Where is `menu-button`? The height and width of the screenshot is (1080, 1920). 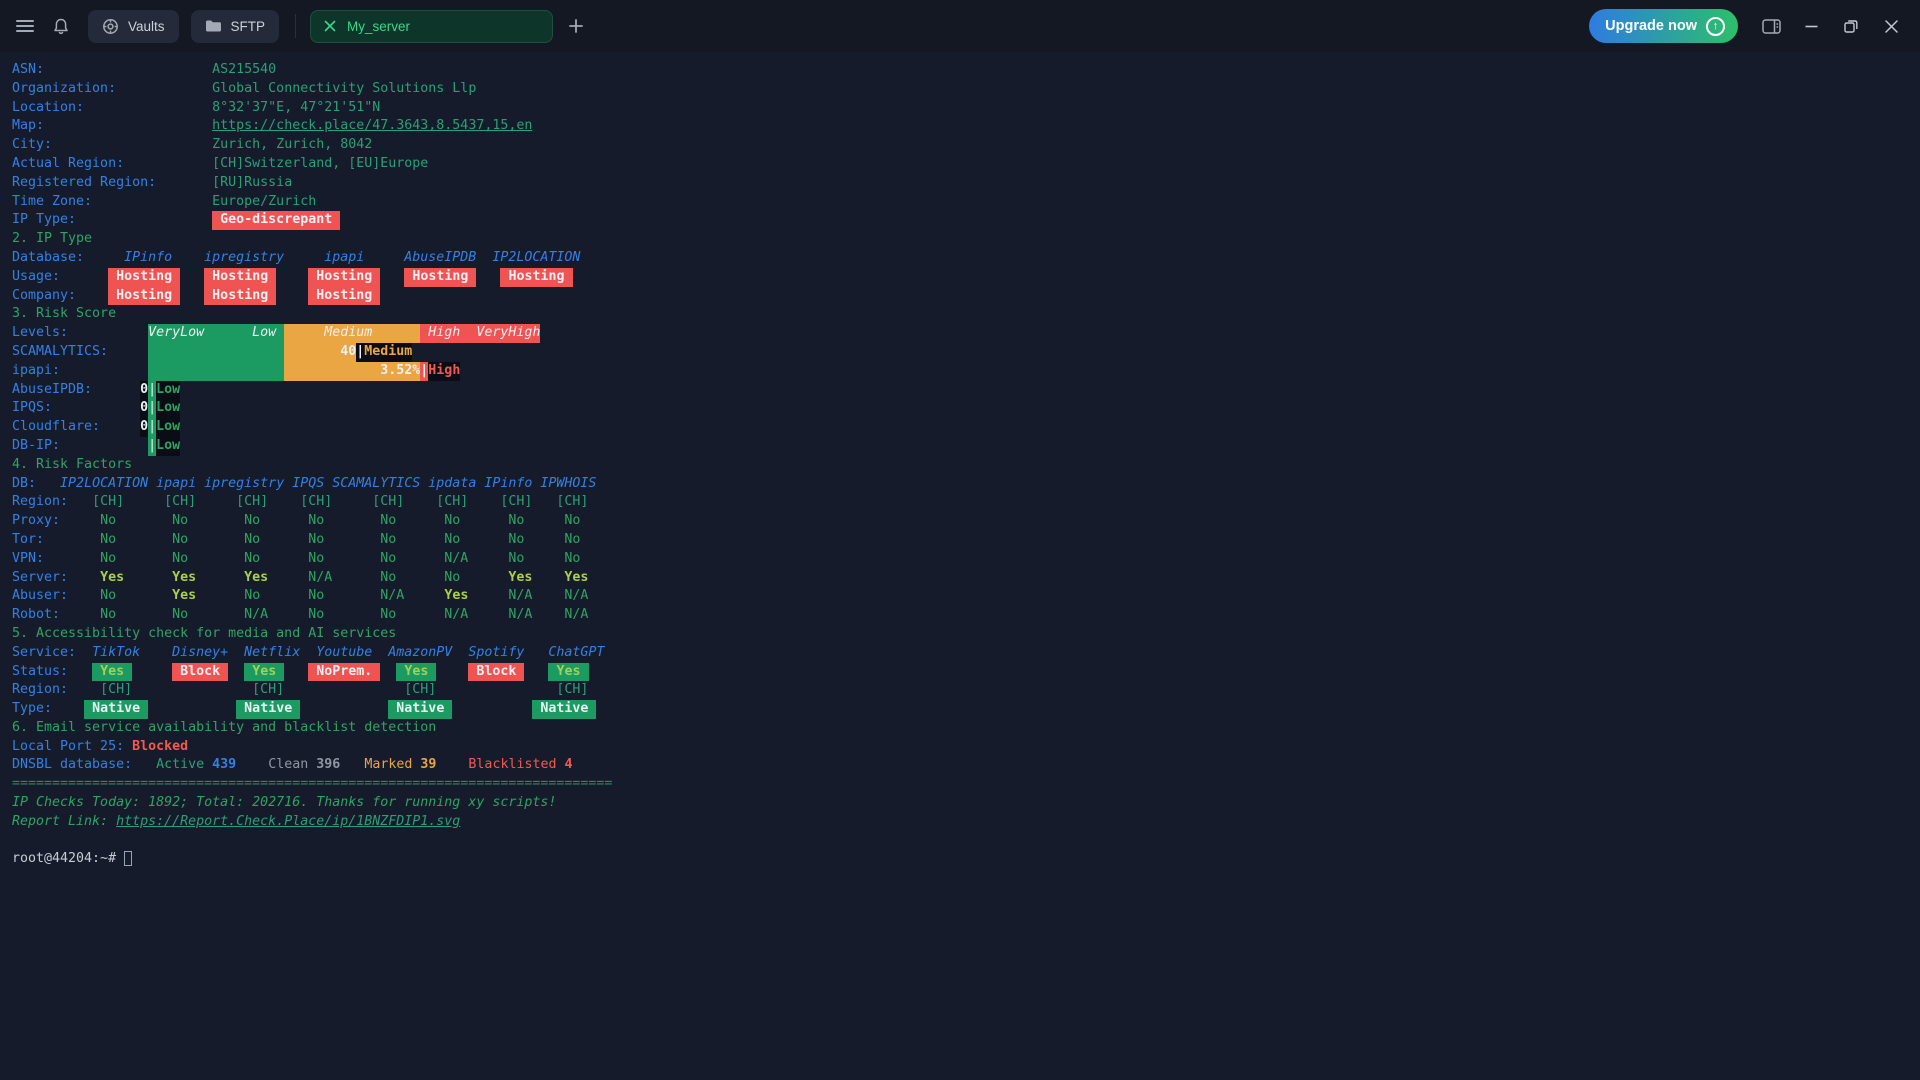
menu-button is located at coordinates (25, 26).